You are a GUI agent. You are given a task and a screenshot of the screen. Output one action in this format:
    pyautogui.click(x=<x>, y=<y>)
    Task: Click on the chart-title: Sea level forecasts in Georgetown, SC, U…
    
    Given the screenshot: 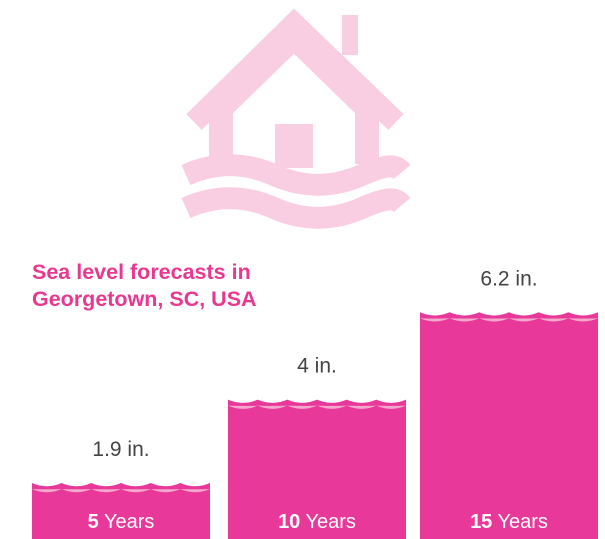 What is the action you would take?
    pyautogui.click(x=144, y=286)
    